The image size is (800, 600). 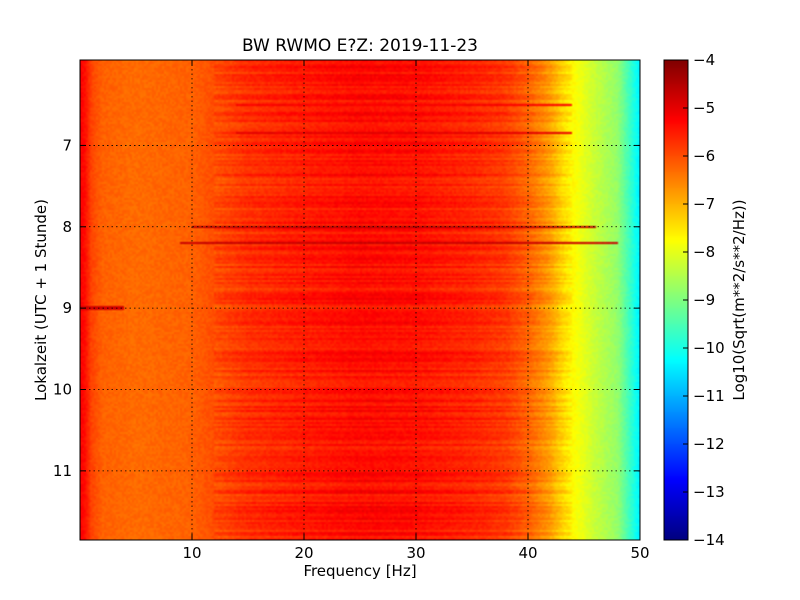 I want to click on colorbar-tick-label: −10, so click(x=709, y=348).